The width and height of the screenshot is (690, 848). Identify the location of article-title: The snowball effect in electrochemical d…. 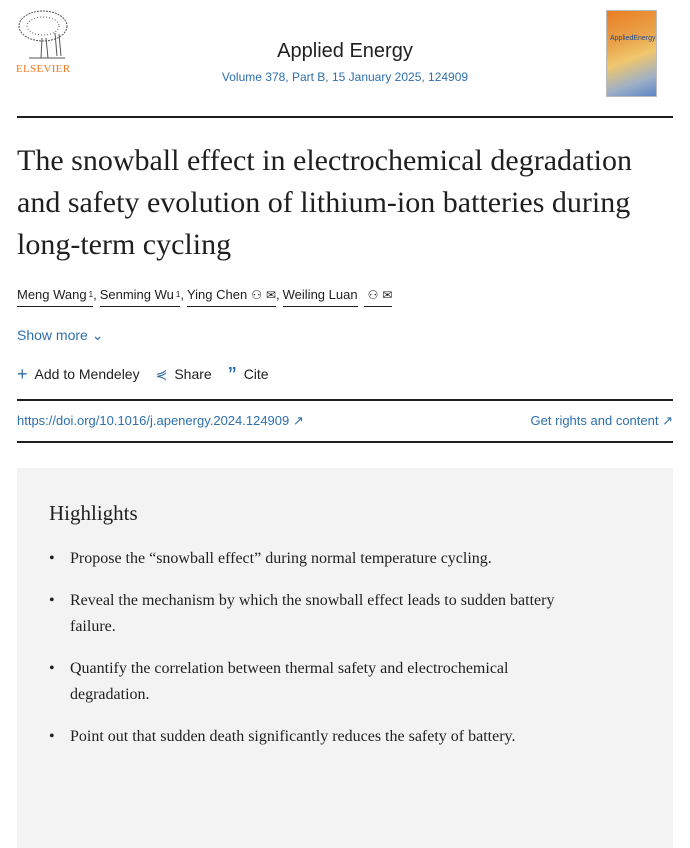
(324, 202).